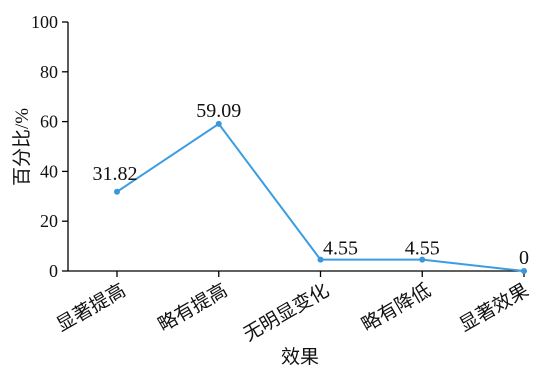  Describe the element at coordinates (53, 271) in the screenshot. I see `y-tick-label: 0` at that location.